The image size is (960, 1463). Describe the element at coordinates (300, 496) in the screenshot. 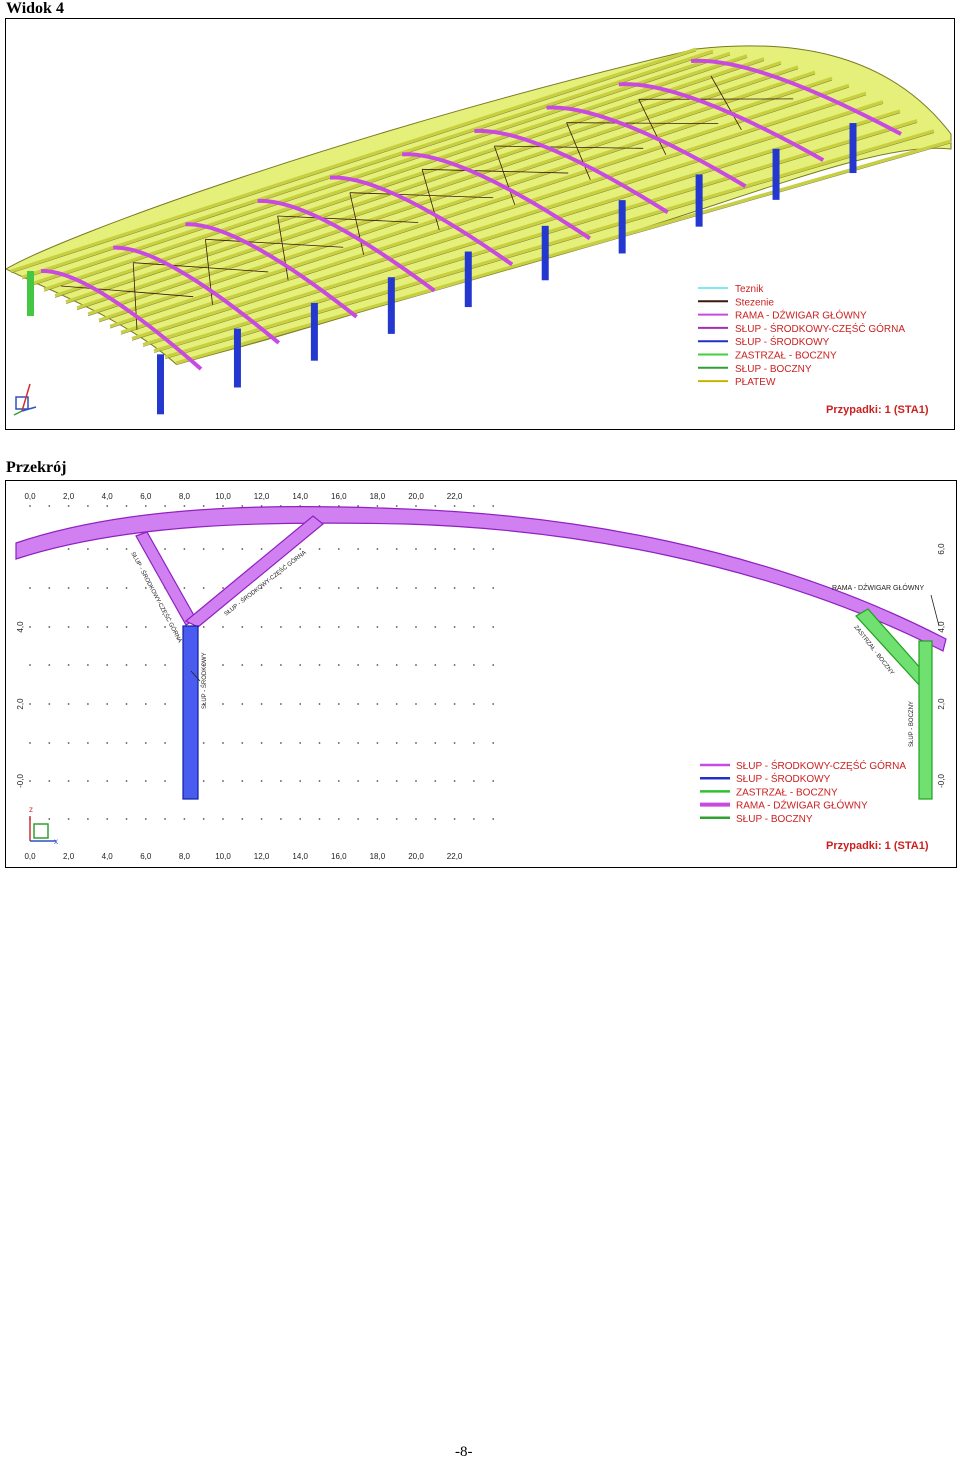

I see `x-tick-label: 14,0` at that location.